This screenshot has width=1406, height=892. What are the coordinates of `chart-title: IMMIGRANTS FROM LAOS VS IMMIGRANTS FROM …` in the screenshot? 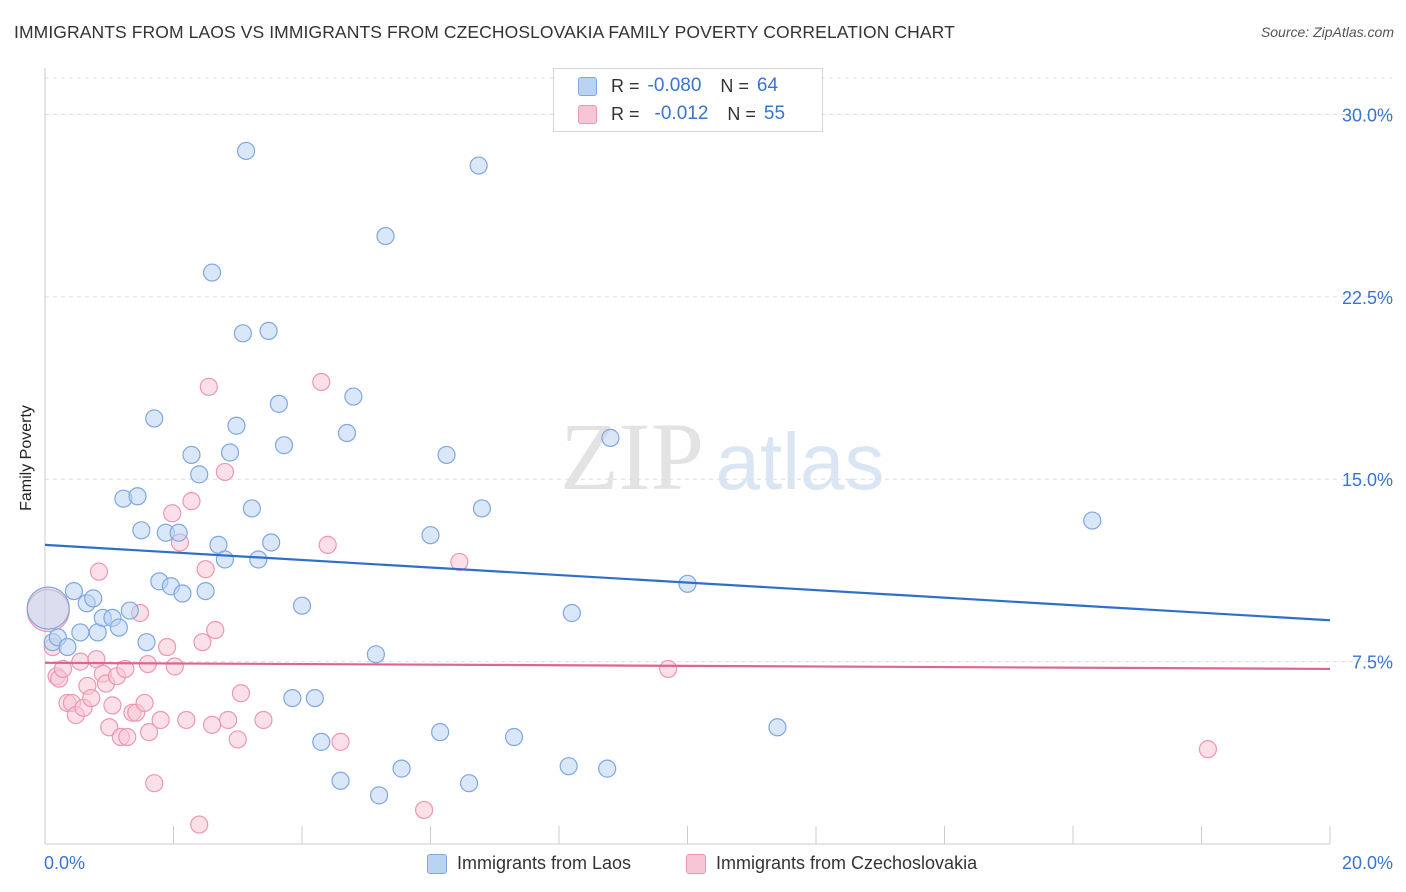 It's located at (484, 32).